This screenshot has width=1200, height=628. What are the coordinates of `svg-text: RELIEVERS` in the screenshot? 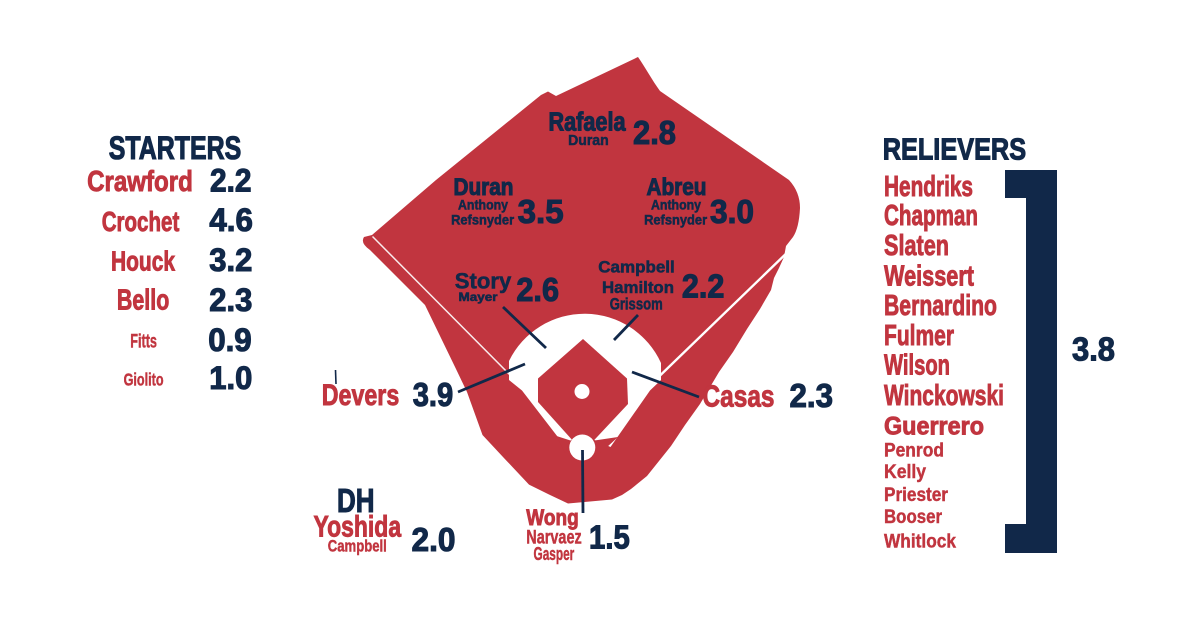 It's located at (954, 149).